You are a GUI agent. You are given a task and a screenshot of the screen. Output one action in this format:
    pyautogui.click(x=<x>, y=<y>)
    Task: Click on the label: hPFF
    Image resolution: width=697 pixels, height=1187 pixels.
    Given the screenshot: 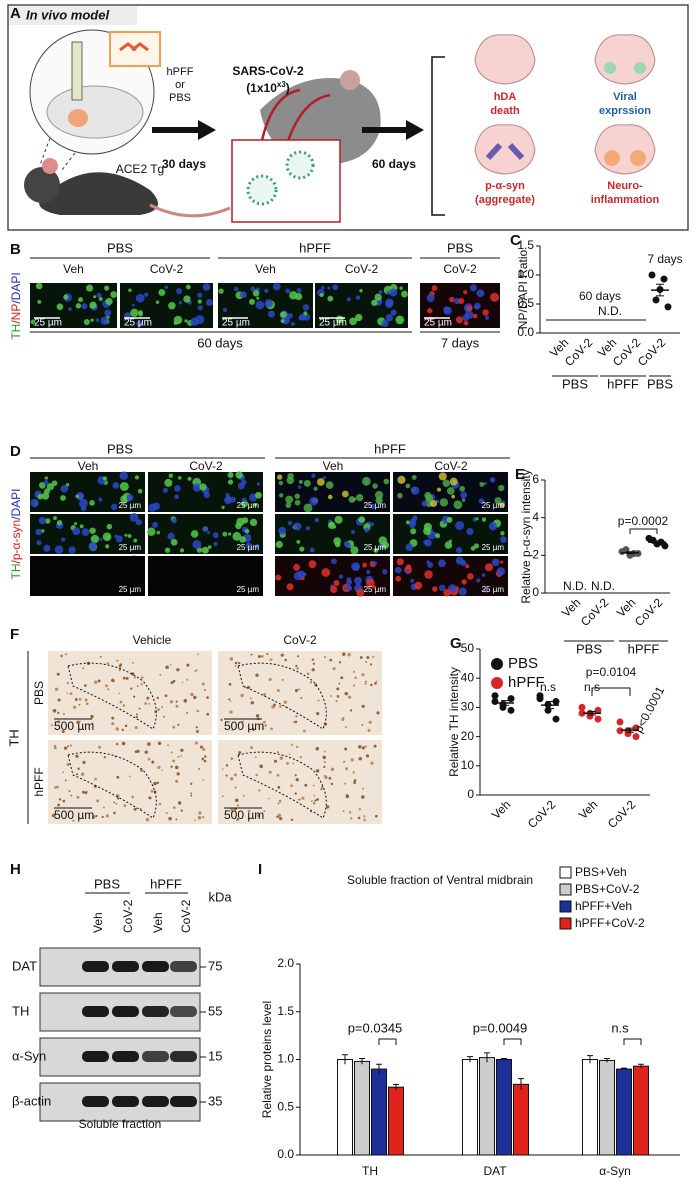 What is the action you would take?
    pyautogui.click(x=180, y=72)
    